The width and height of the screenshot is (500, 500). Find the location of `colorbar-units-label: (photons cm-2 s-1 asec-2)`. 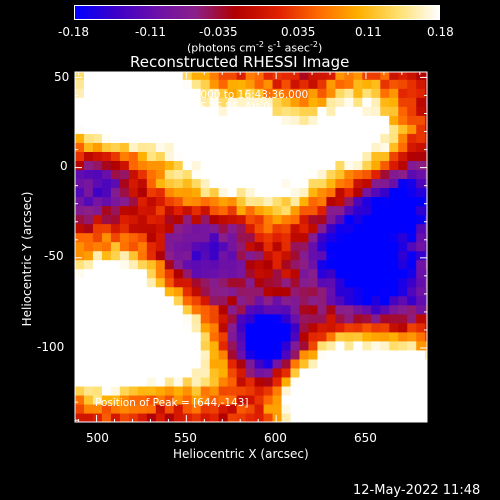

colorbar-units-label: (photons cm-2 s-1 asec-2) is located at coordinates (255, 47).